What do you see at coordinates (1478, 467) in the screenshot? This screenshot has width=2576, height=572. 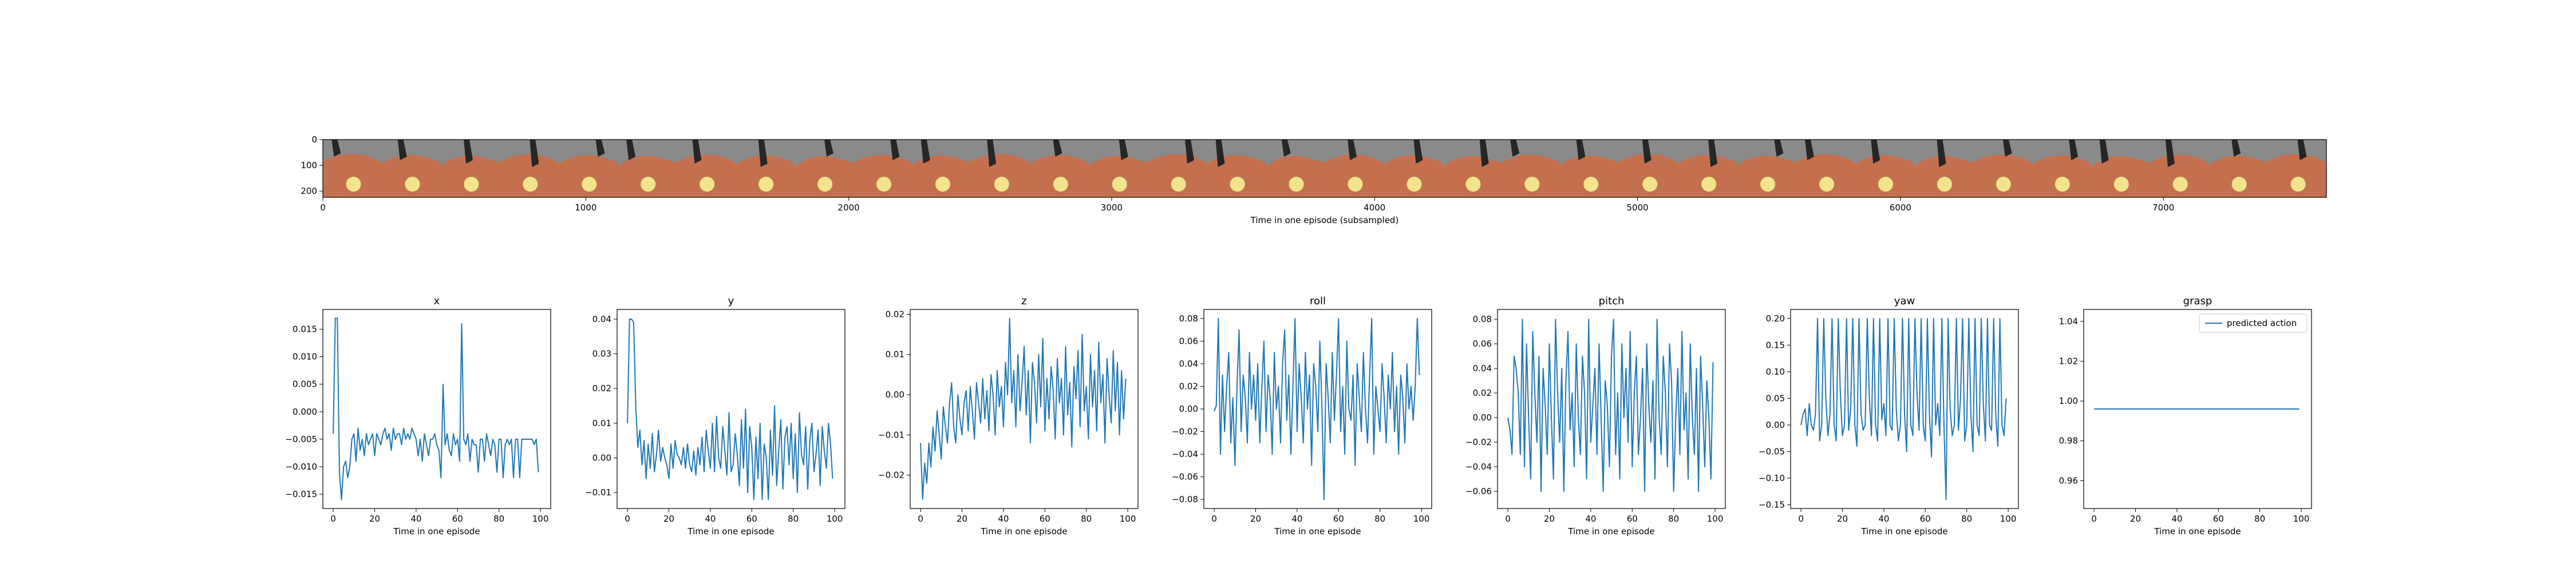 I see `y-tick-label: −0.04` at bounding box center [1478, 467].